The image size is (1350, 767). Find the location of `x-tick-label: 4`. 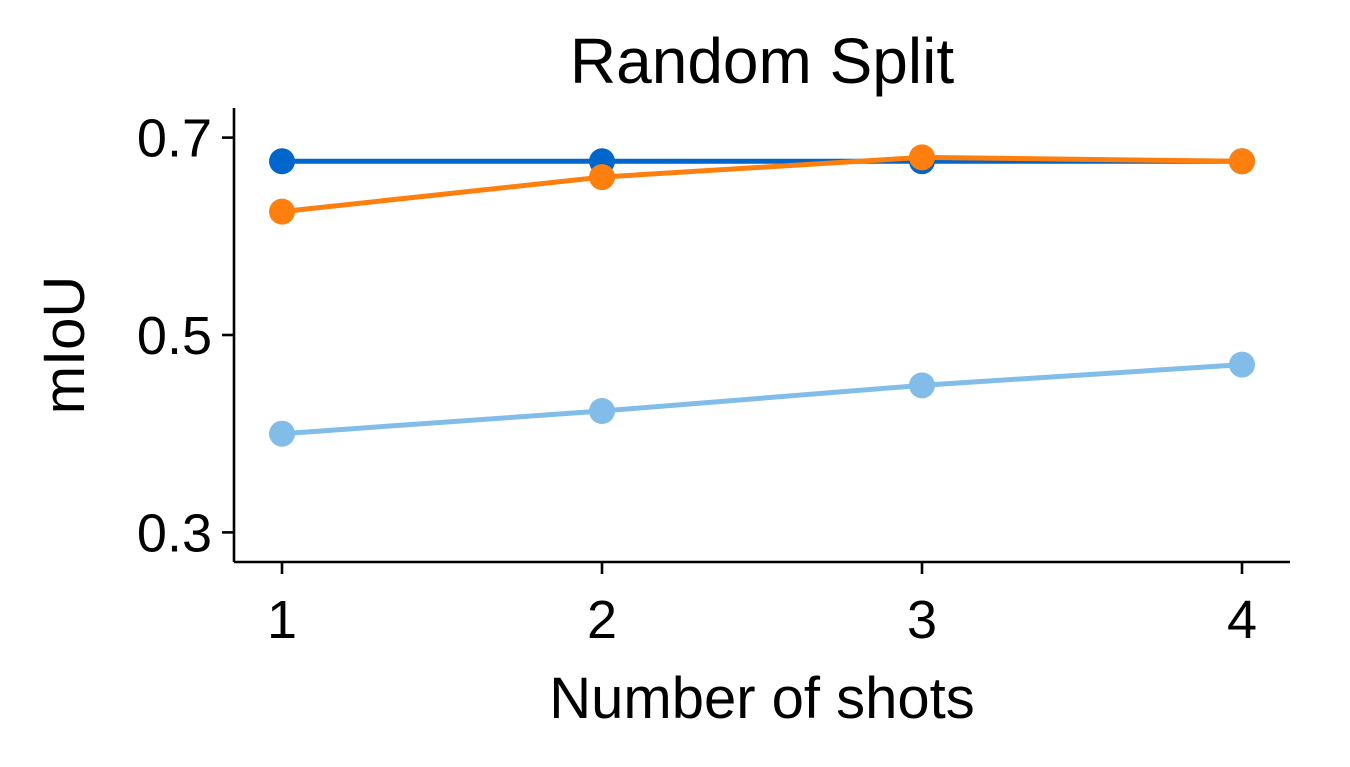

x-tick-label: 4 is located at coordinates (1242, 620).